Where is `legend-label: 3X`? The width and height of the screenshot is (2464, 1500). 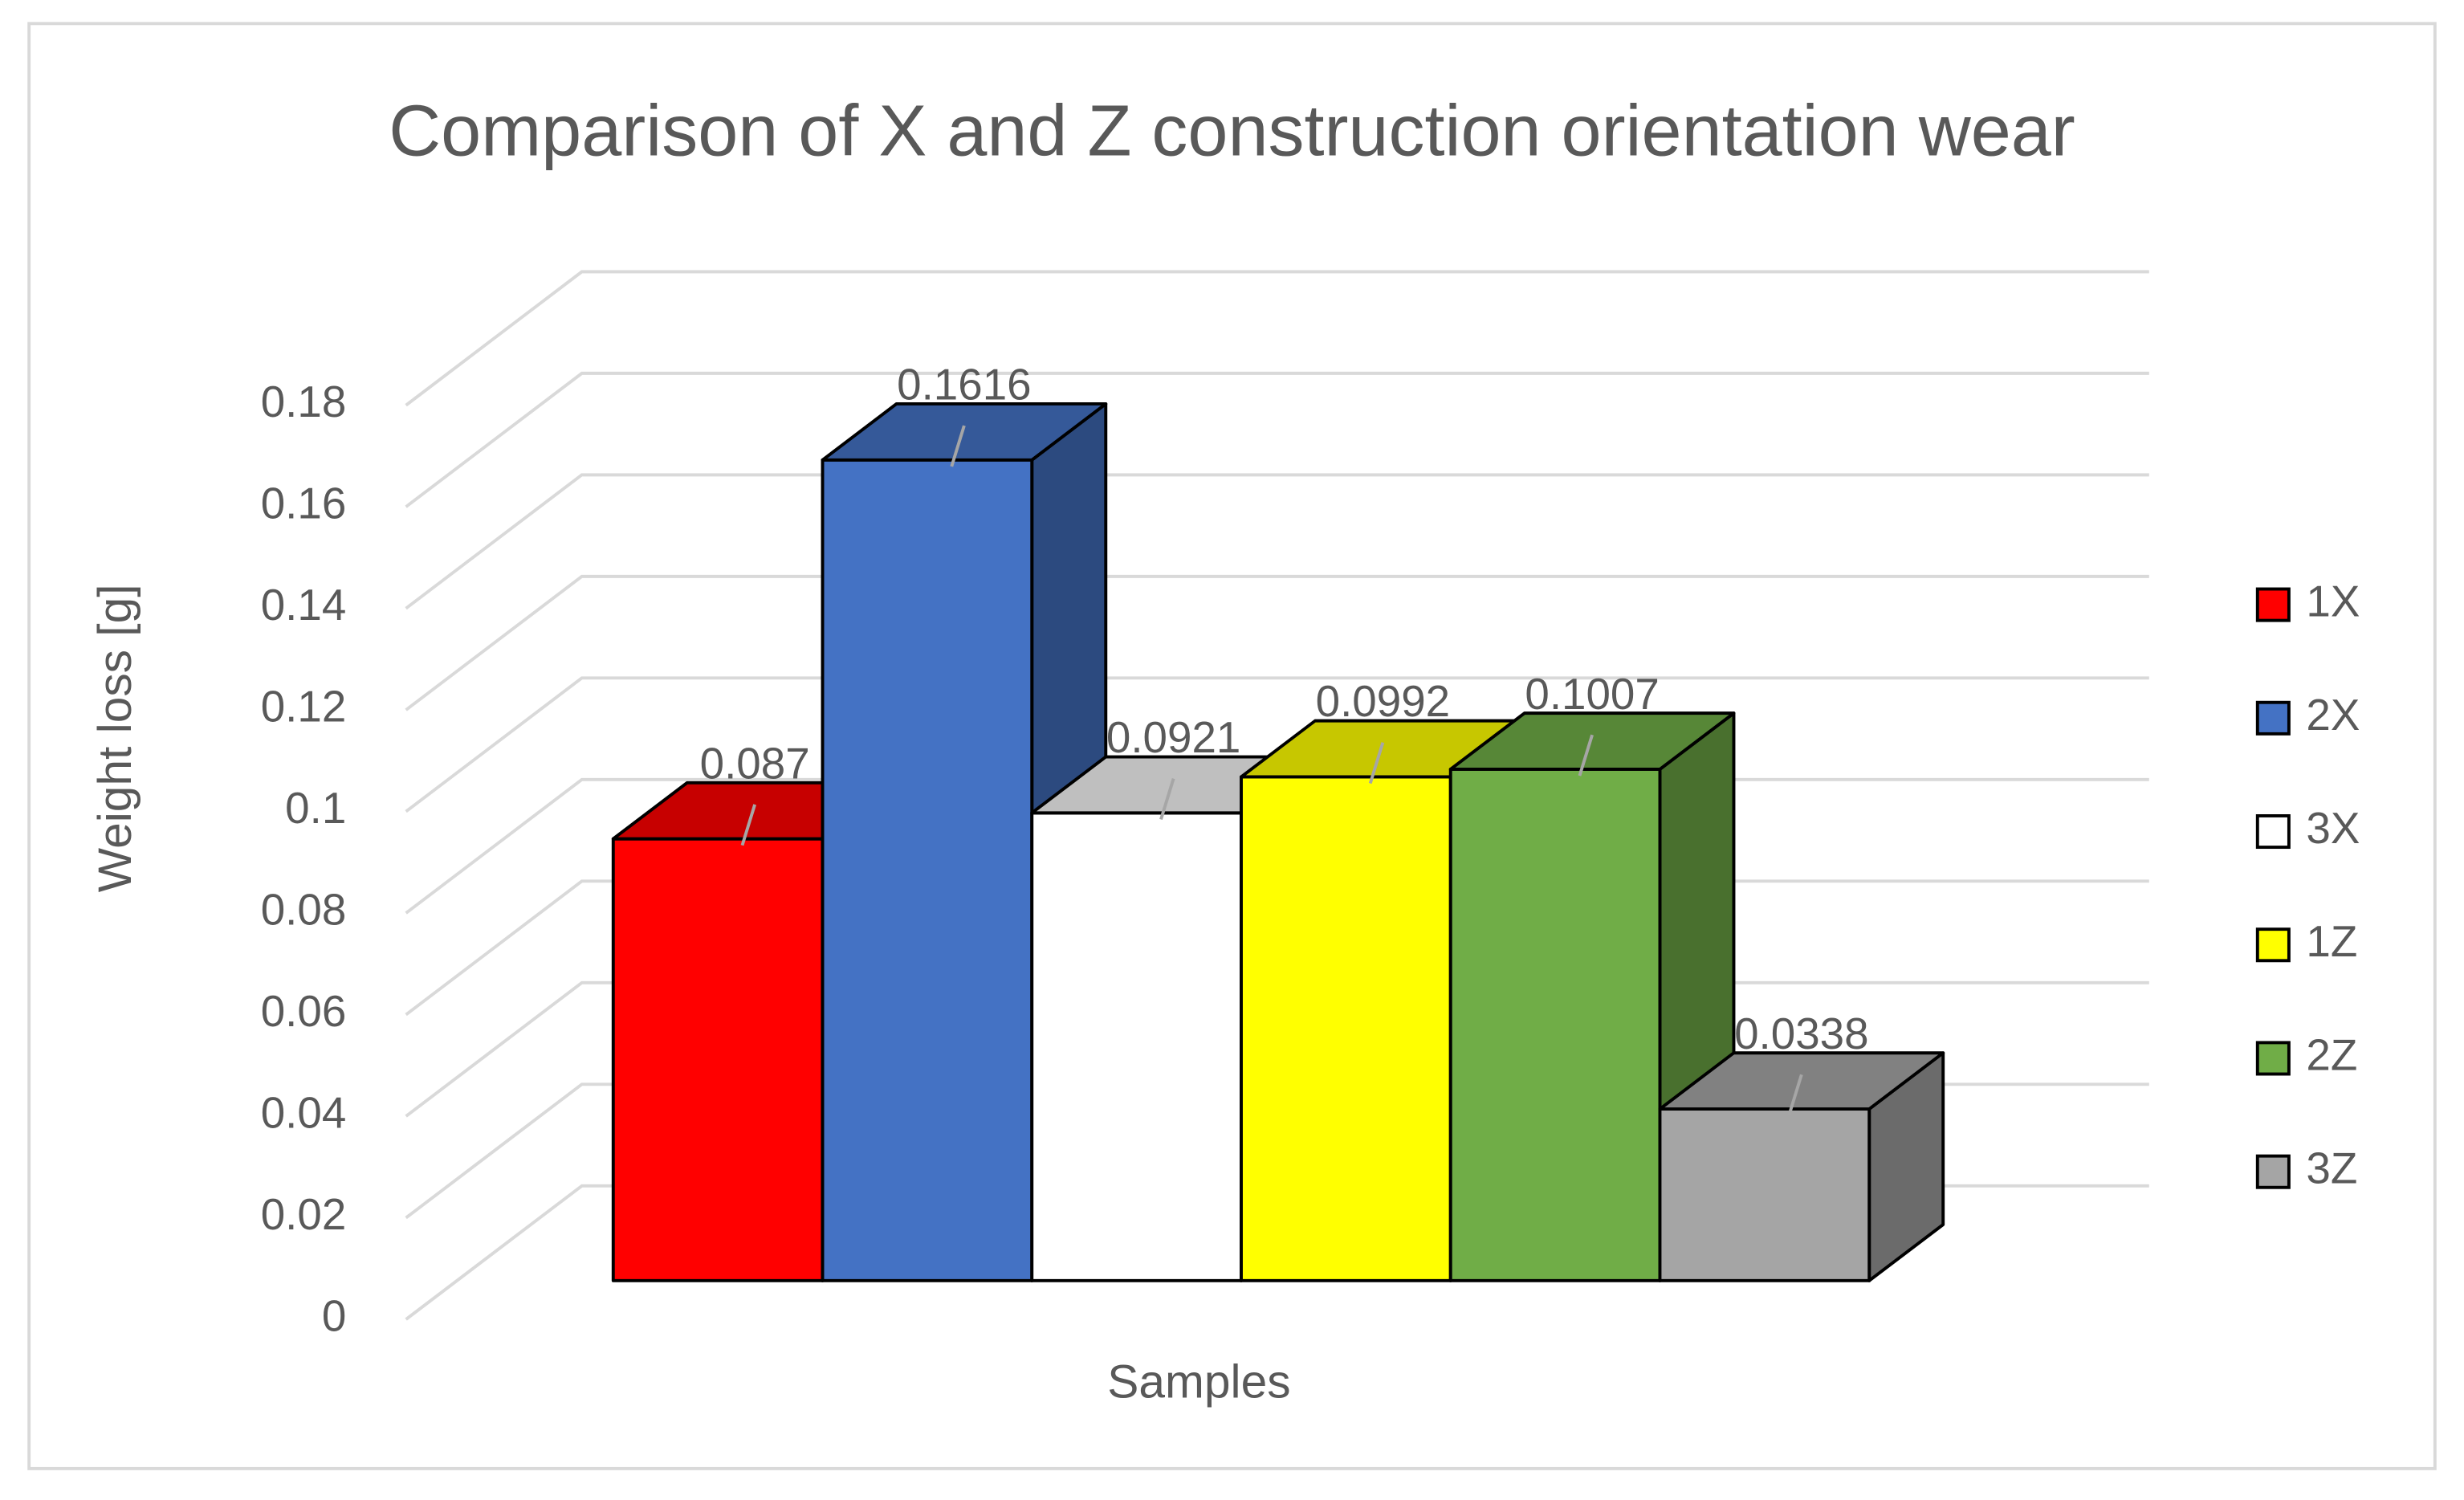 legend-label: 3X is located at coordinates (2333, 828).